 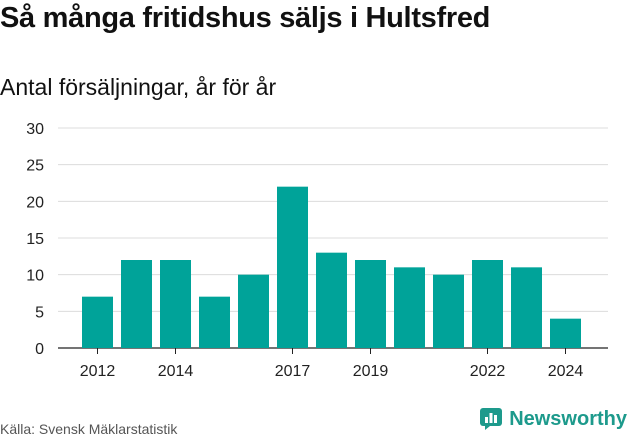 What do you see at coordinates (526, 307) in the screenshot?
I see `bar-2023` at bounding box center [526, 307].